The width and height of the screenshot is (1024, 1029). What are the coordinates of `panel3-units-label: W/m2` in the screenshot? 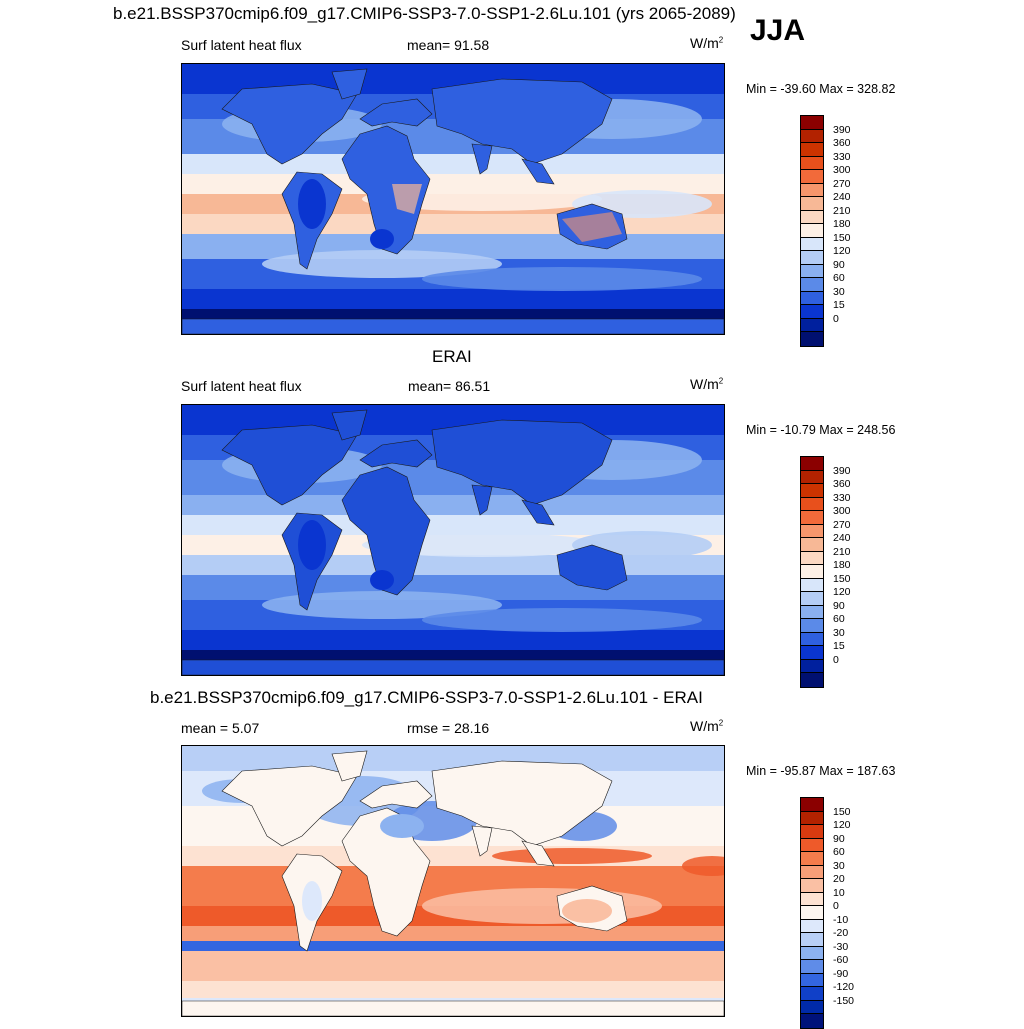 It's located at (707, 726).